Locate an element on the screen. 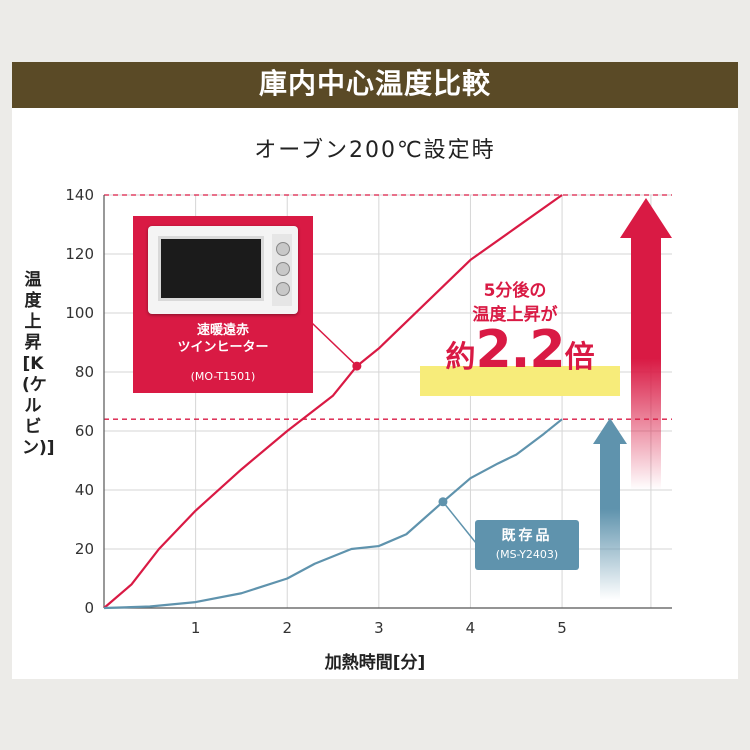 The image size is (750, 750). old-model-name: 既存品 is located at coordinates (527, 536).